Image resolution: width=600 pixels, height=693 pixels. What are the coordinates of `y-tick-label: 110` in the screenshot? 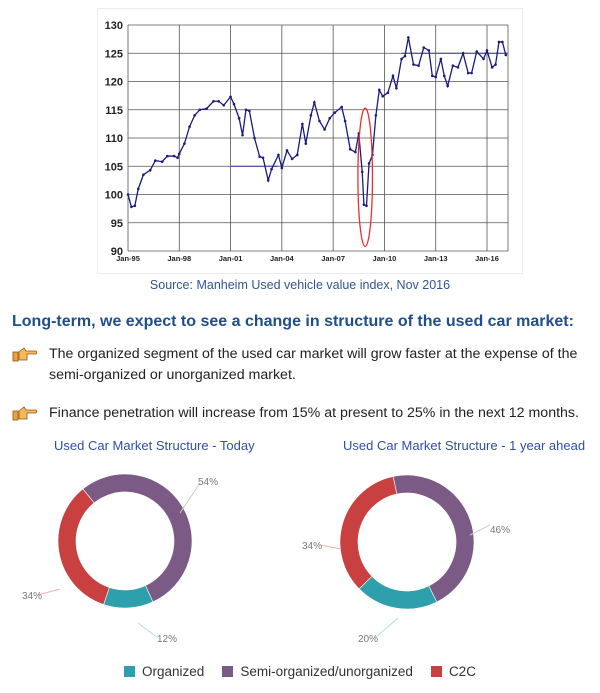 It's located at (114, 139).